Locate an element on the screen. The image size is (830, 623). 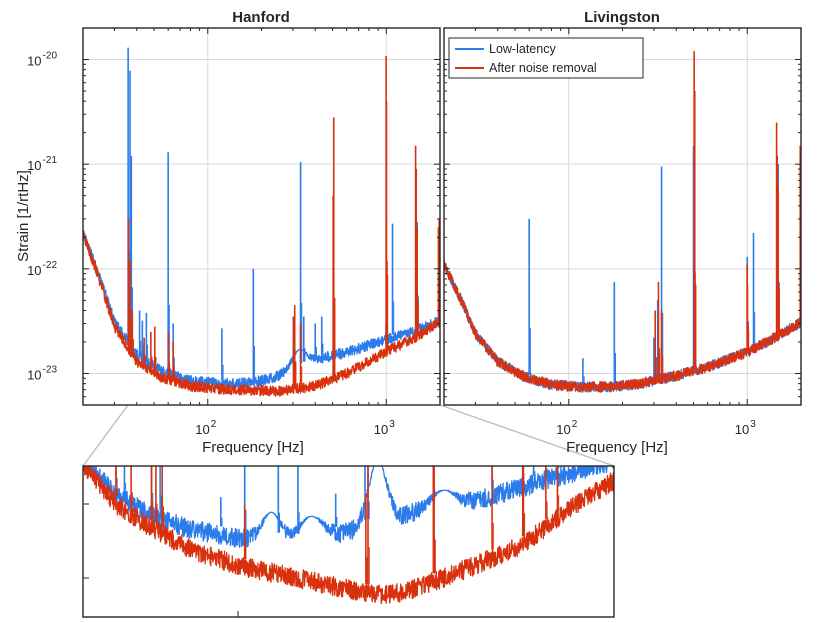
zoom-trace-low-latency is located at coordinates (348, 507).